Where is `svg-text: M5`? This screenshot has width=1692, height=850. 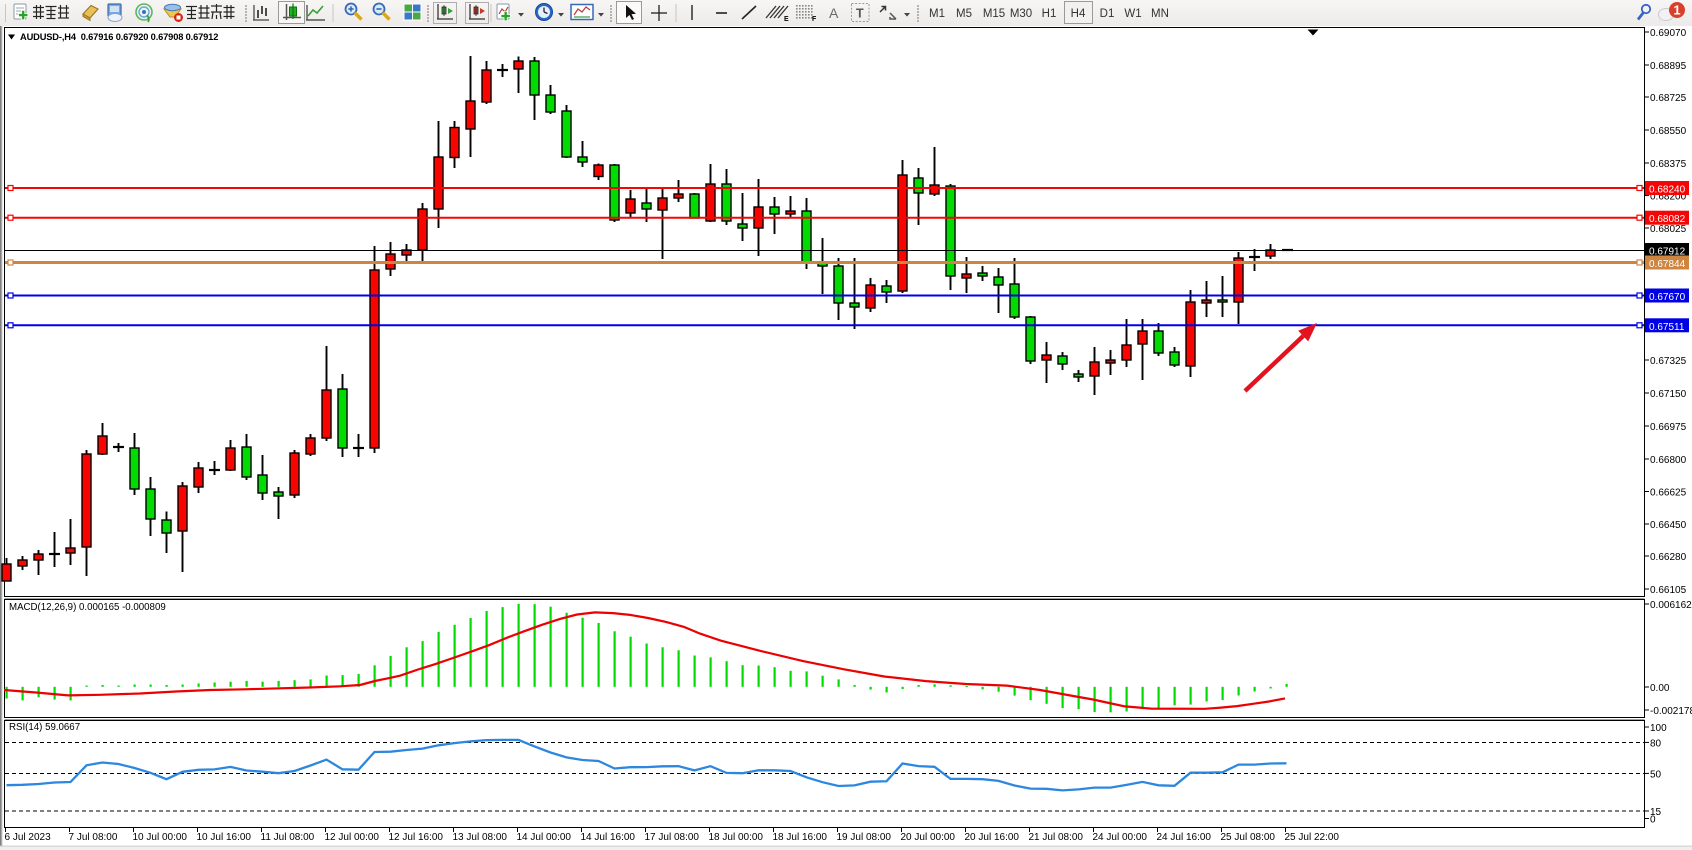
svg-text: M5 is located at coordinates (964, 14).